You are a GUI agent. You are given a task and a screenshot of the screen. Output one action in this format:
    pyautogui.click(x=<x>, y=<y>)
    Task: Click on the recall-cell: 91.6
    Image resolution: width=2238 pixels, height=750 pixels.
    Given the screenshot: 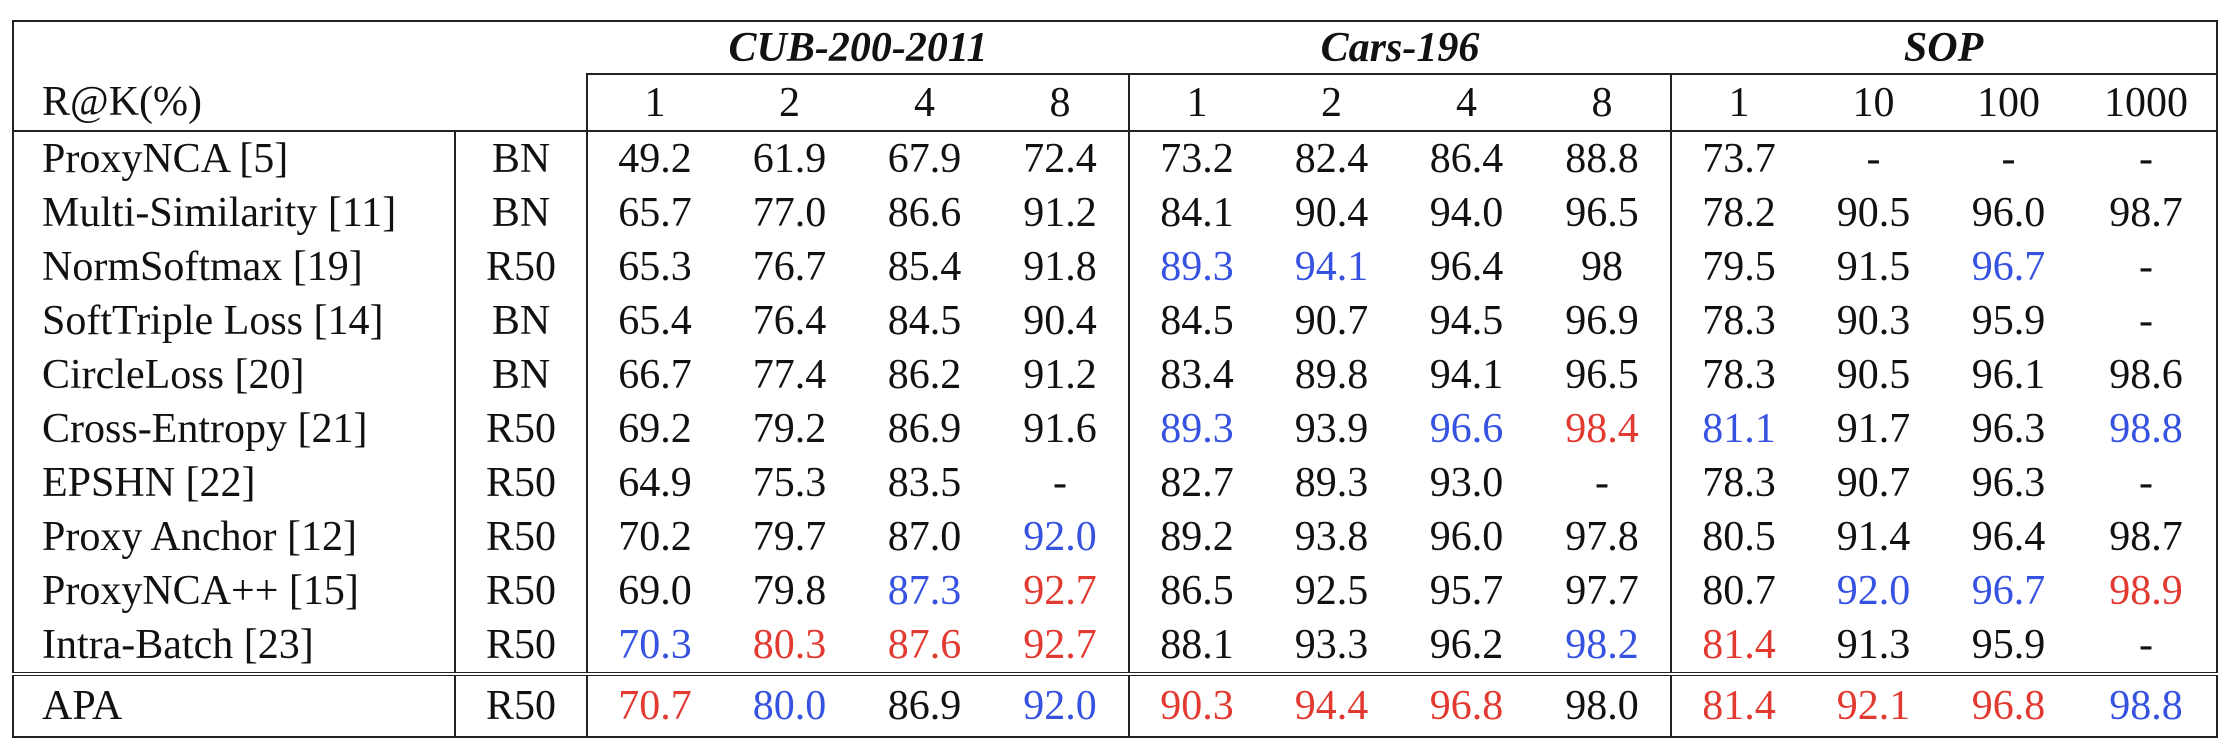 What is the action you would take?
    pyautogui.click(x=1060, y=429)
    